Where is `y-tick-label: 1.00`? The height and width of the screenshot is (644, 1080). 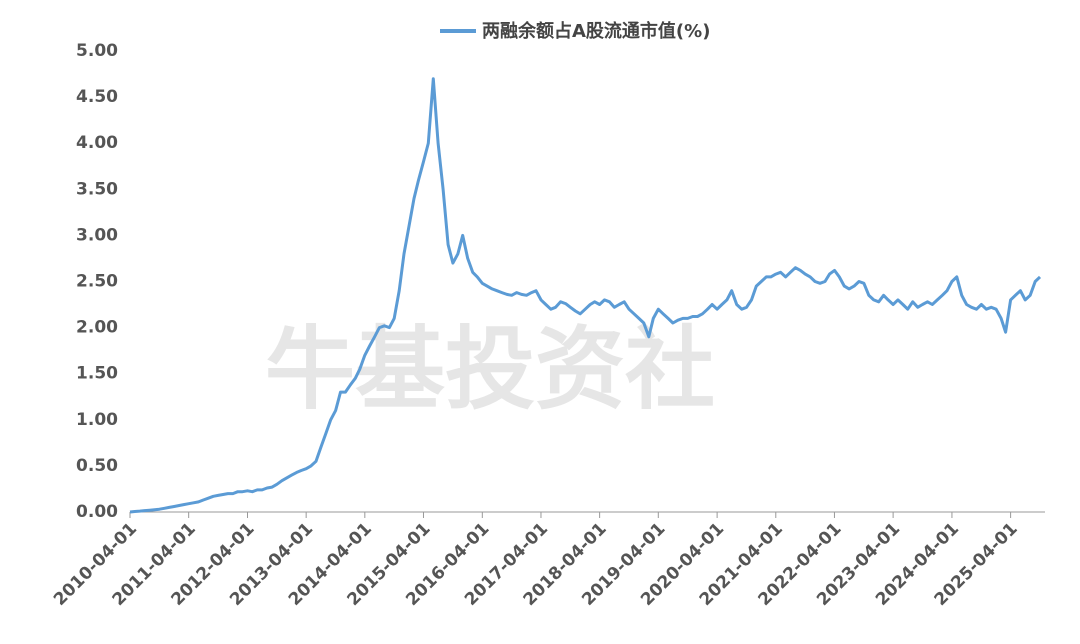
y-tick-label: 1.00 is located at coordinates (97, 420).